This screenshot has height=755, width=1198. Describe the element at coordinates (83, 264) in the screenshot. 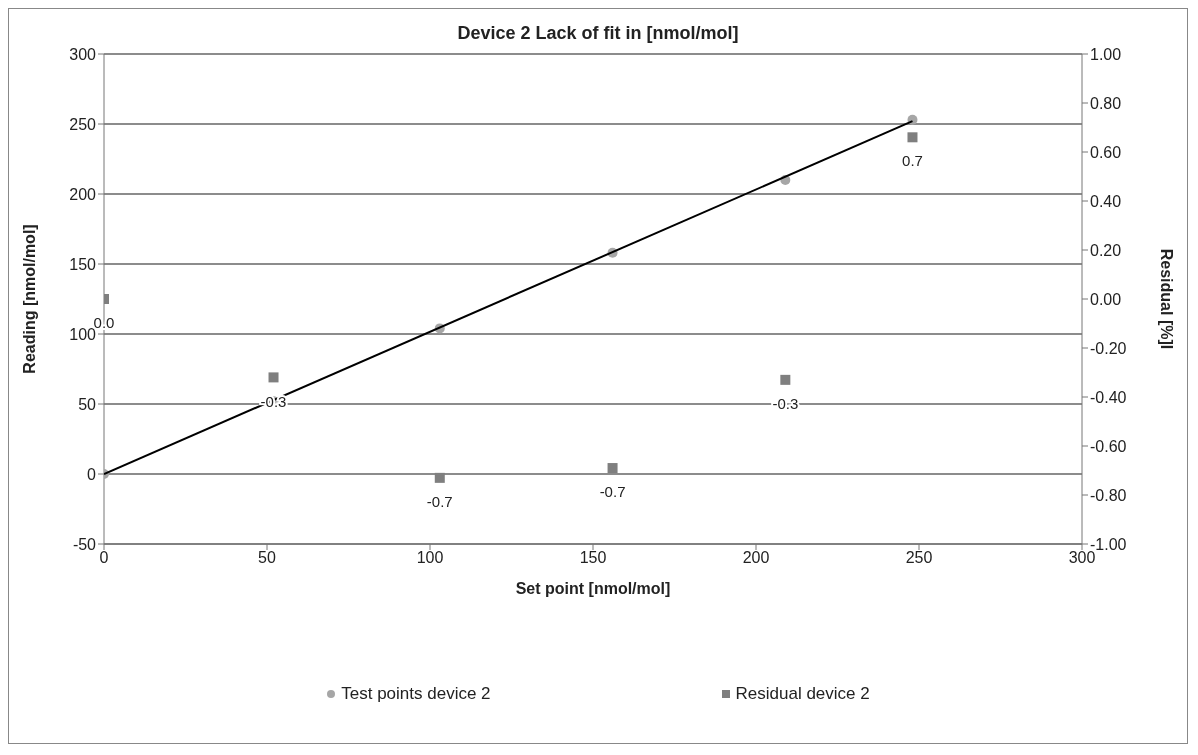

I see `y-tick-label: 150` at that location.